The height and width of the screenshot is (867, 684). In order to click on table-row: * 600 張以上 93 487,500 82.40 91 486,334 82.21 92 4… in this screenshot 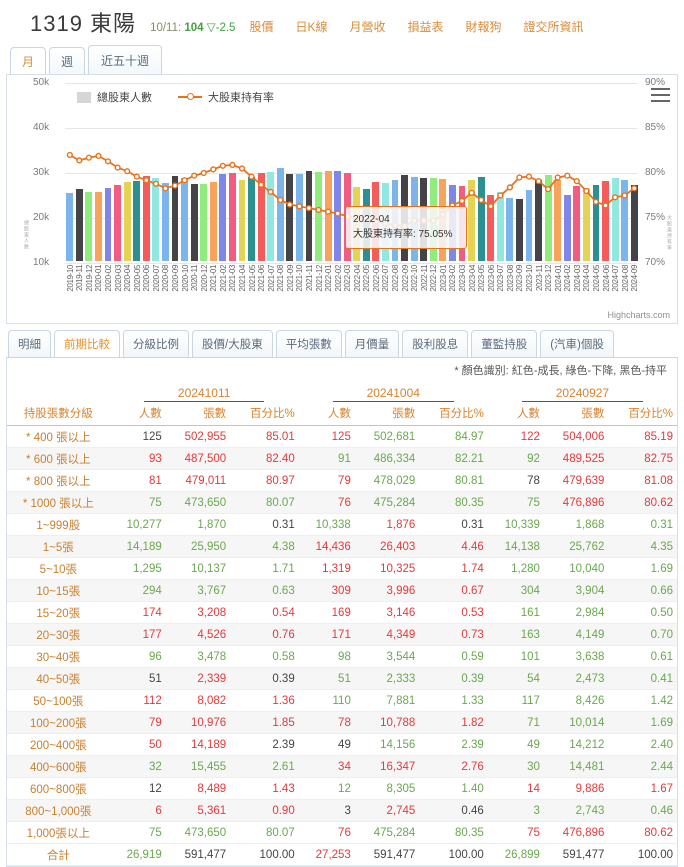, I will do `click(342, 458)`.